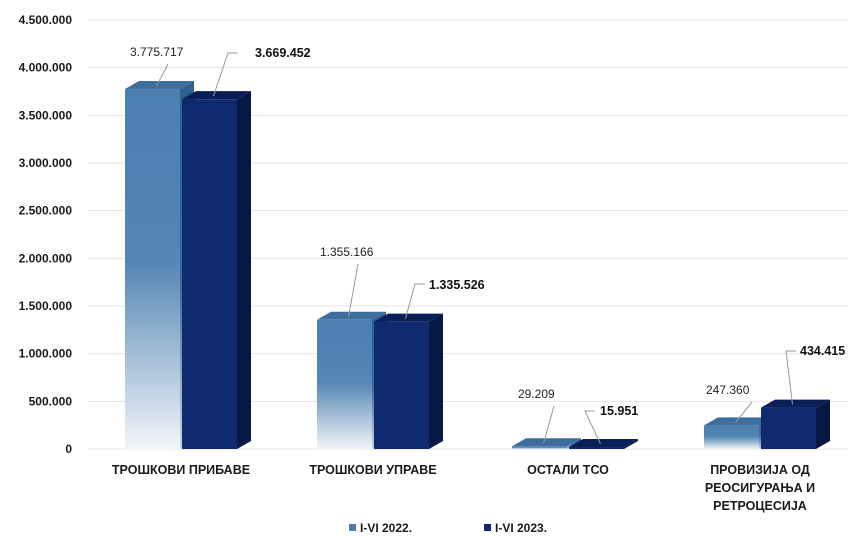  I want to click on y-tick-label: 4.500.000, so click(46, 20).